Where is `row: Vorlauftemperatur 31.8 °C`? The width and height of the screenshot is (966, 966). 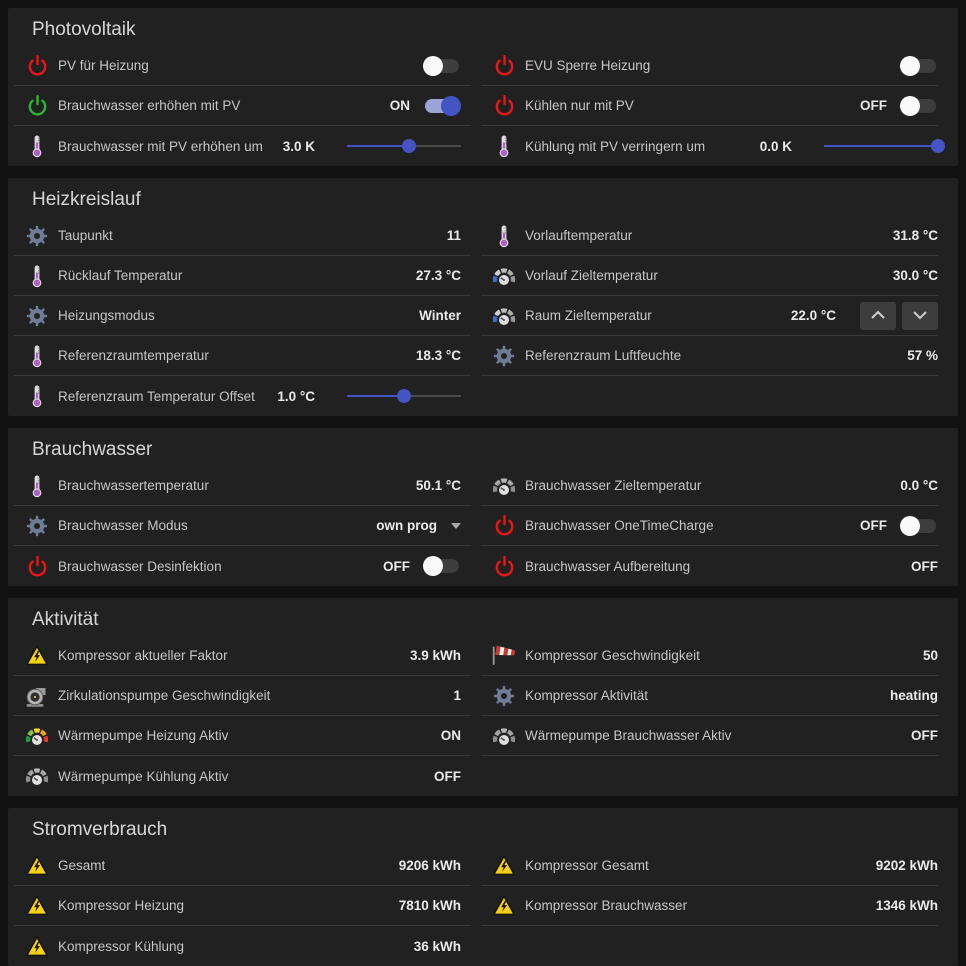
row: Vorlauftemperatur 31.8 °C is located at coordinates (709, 236).